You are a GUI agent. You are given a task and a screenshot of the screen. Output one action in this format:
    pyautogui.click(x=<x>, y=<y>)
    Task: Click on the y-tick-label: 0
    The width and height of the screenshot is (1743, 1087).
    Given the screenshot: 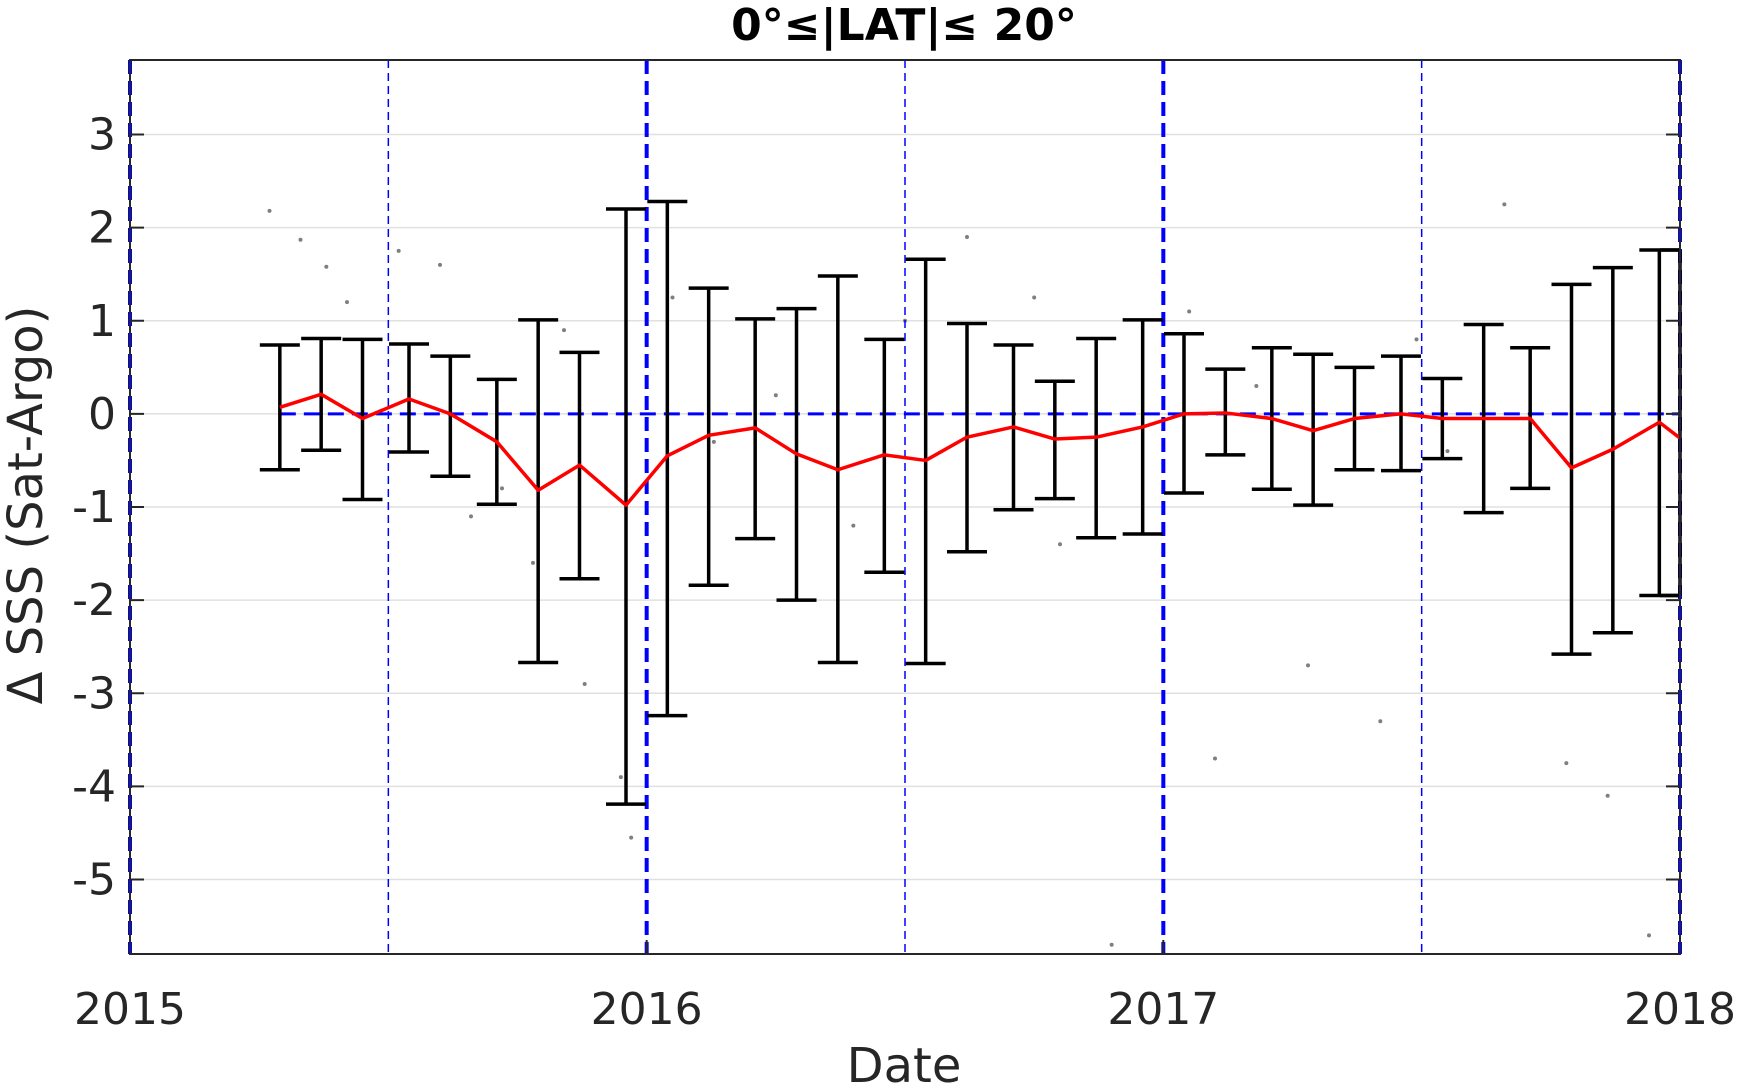 What is the action you would take?
    pyautogui.click(x=102, y=414)
    